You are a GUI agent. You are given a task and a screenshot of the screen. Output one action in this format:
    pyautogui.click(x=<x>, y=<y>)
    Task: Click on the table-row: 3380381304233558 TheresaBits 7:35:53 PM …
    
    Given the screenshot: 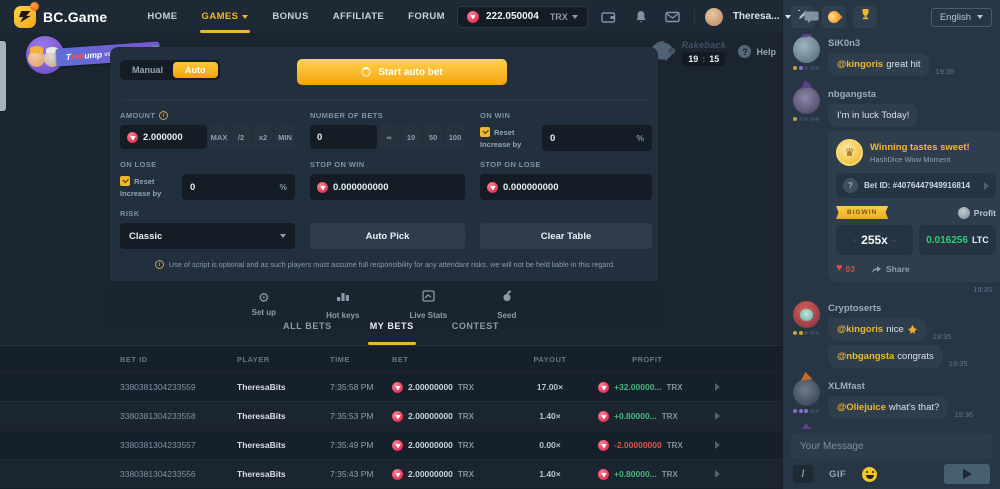 What is the action you would take?
    pyautogui.click(x=391, y=415)
    